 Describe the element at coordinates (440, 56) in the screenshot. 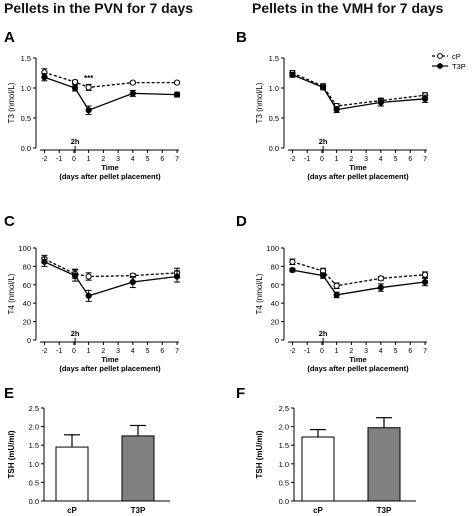

I see `legend-marker-cp` at that location.